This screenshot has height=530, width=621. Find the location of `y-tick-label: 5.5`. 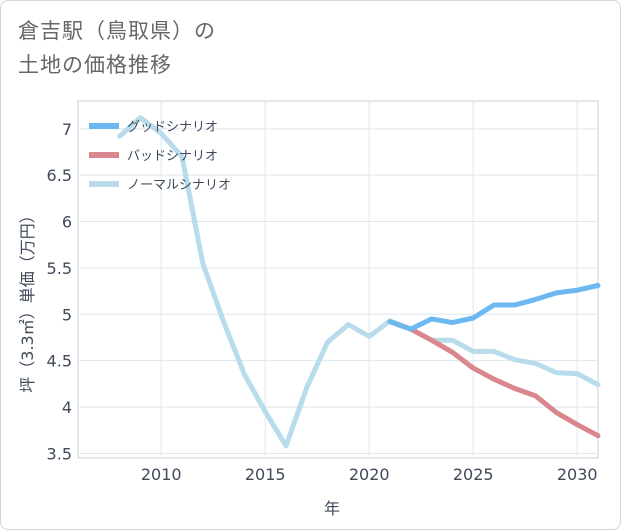

y-tick-label: 5.5 is located at coordinates (59, 268).